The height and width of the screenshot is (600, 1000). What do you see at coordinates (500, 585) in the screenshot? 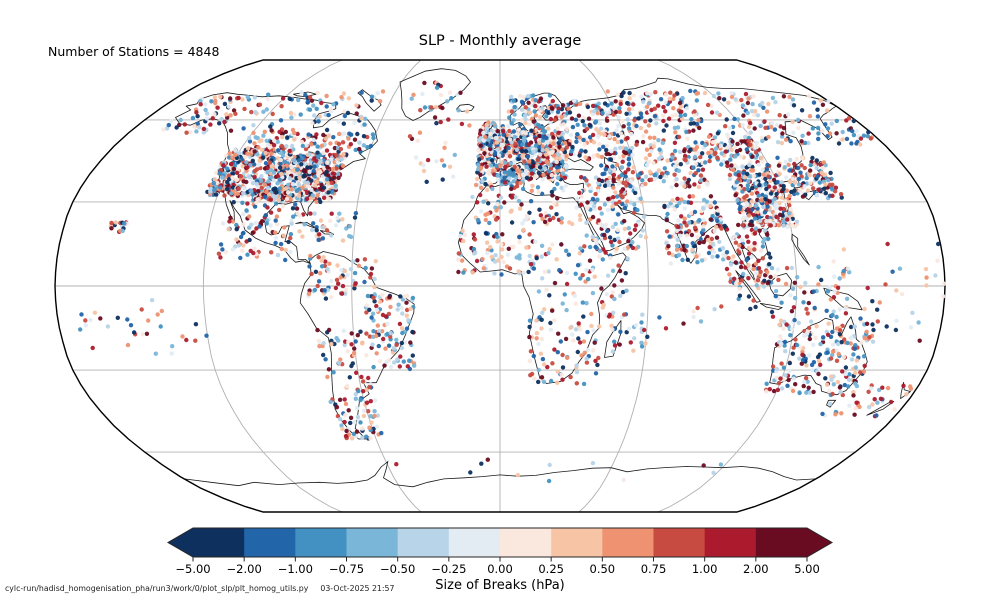
I see `colorbar-axis-label: Size of Breaks (hPa)` at bounding box center [500, 585].